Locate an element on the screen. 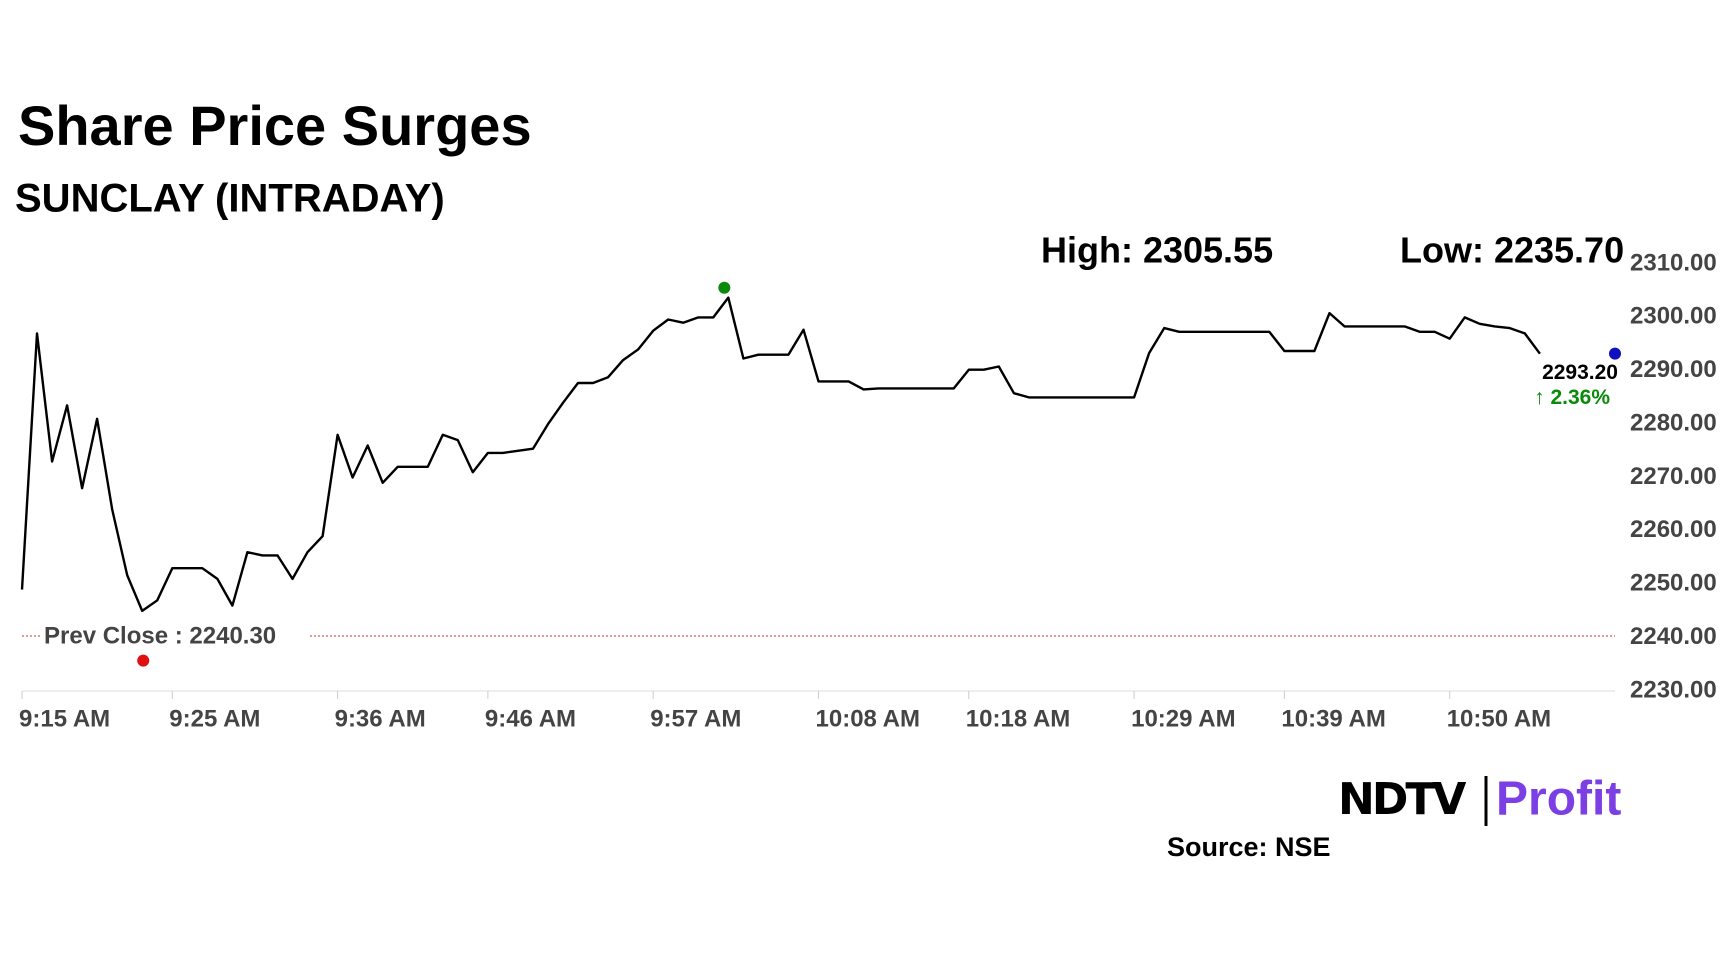 The image size is (1728, 972). x-tick-label: 10:39 AM is located at coordinates (1333, 718).